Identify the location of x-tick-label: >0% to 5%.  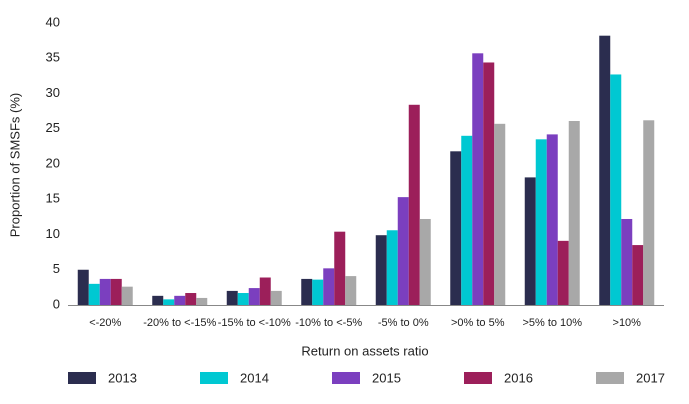
(478, 323).